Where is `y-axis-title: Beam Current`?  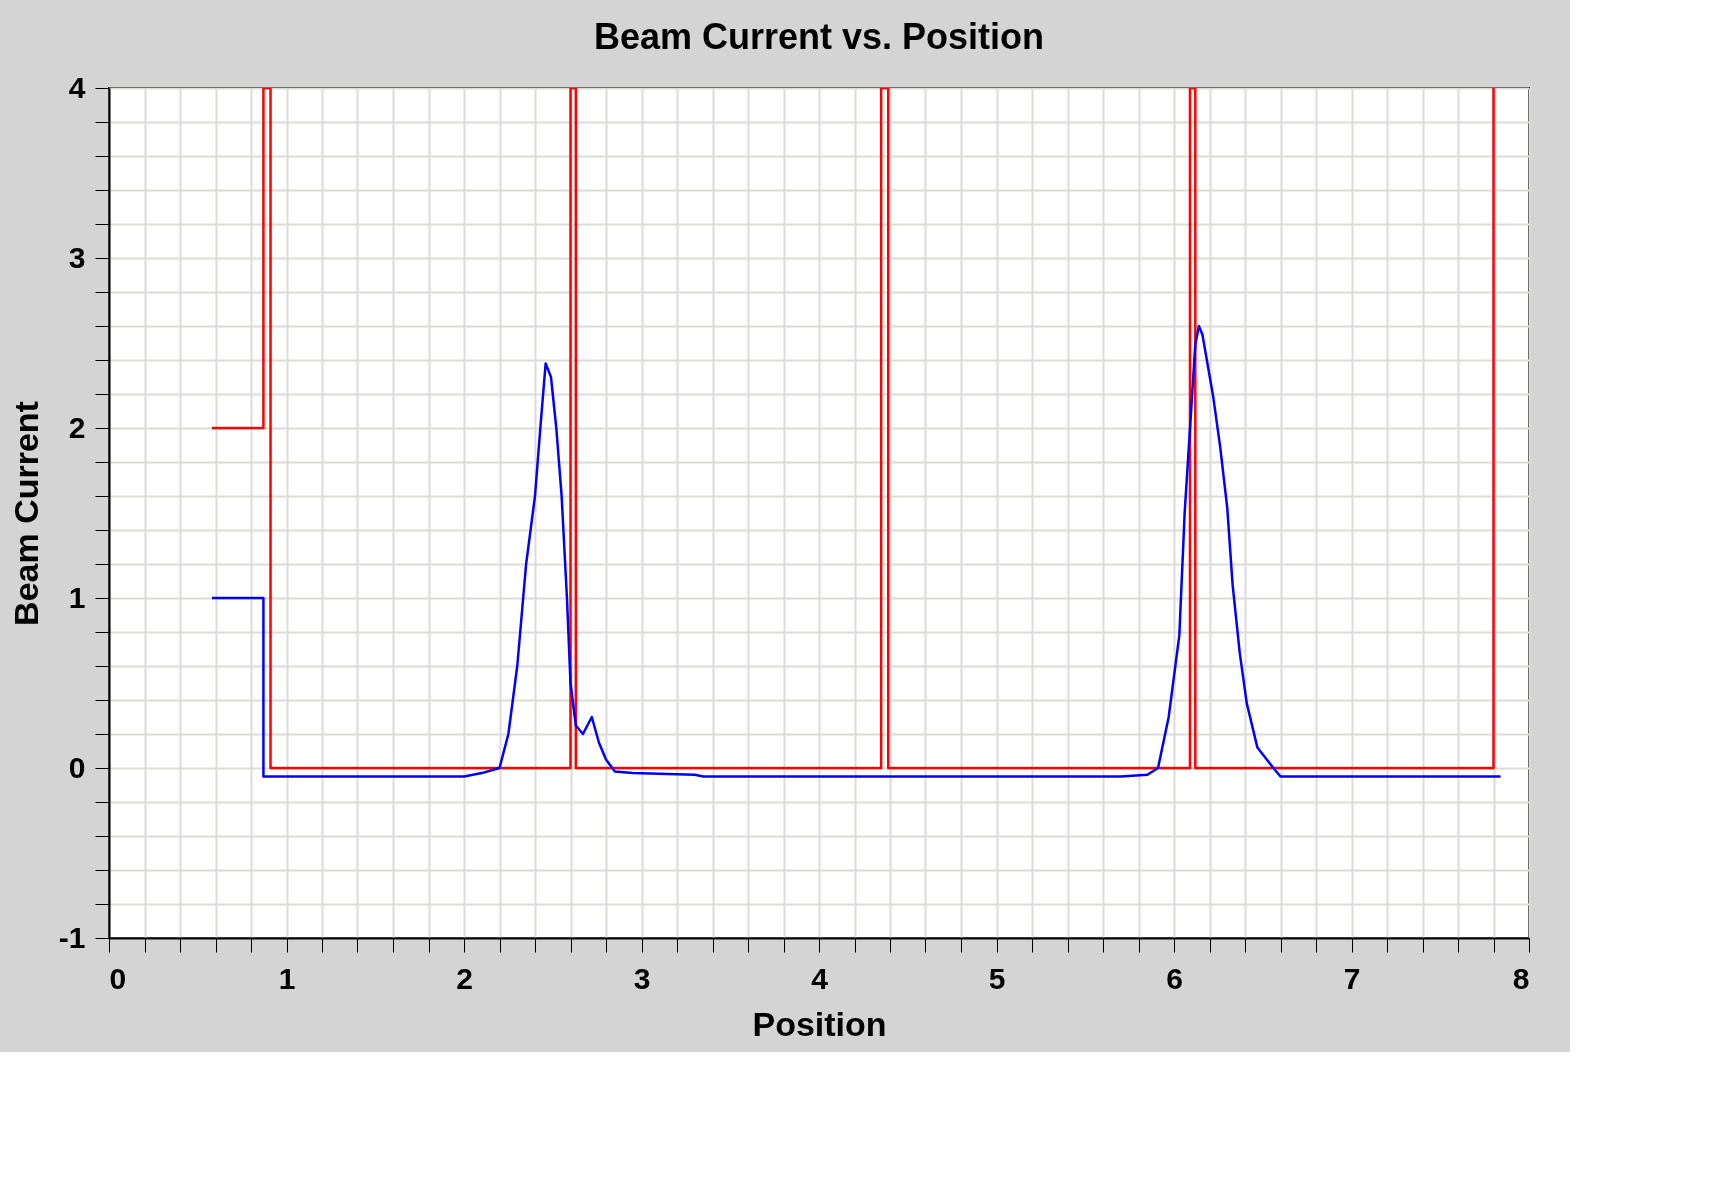
y-axis-title: Beam Current is located at coordinates (25, 513).